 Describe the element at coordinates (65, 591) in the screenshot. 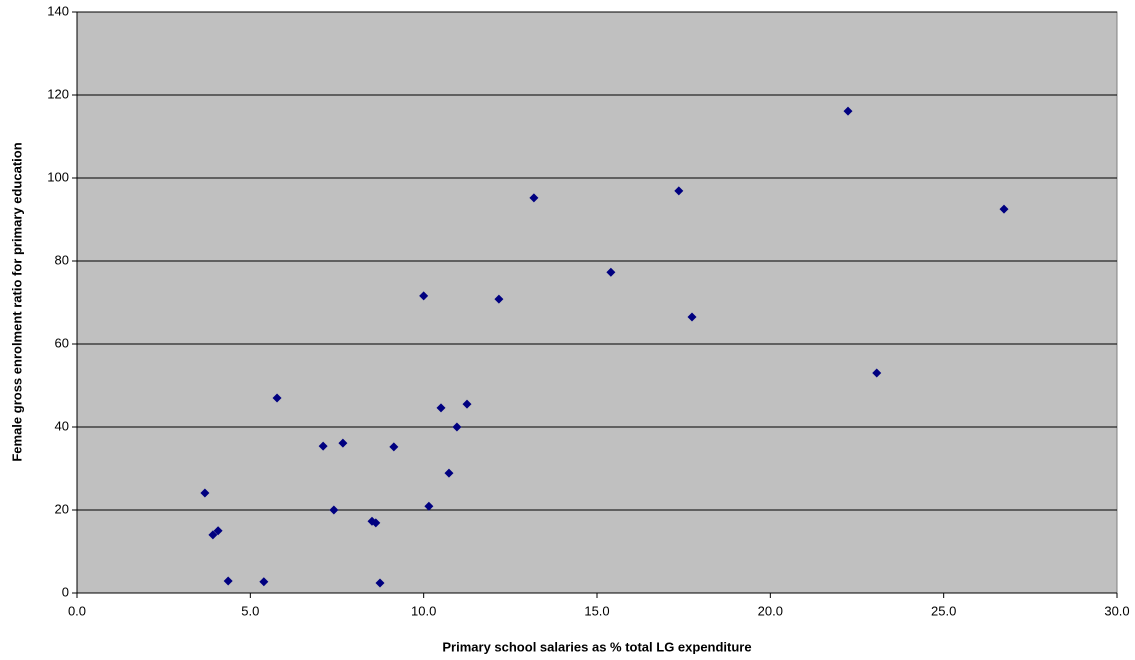

I see `y-tick-label: 0` at that location.